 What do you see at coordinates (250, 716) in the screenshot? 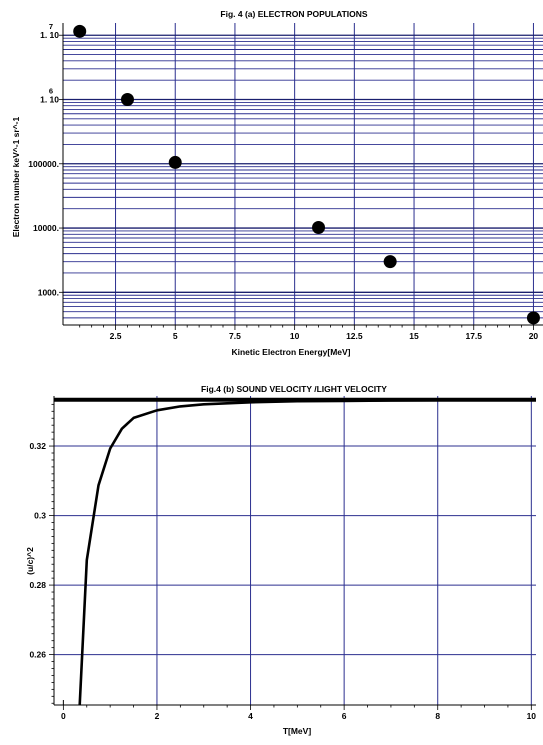
I see `chart-b-x-tick-label: 4` at bounding box center [250, 716].